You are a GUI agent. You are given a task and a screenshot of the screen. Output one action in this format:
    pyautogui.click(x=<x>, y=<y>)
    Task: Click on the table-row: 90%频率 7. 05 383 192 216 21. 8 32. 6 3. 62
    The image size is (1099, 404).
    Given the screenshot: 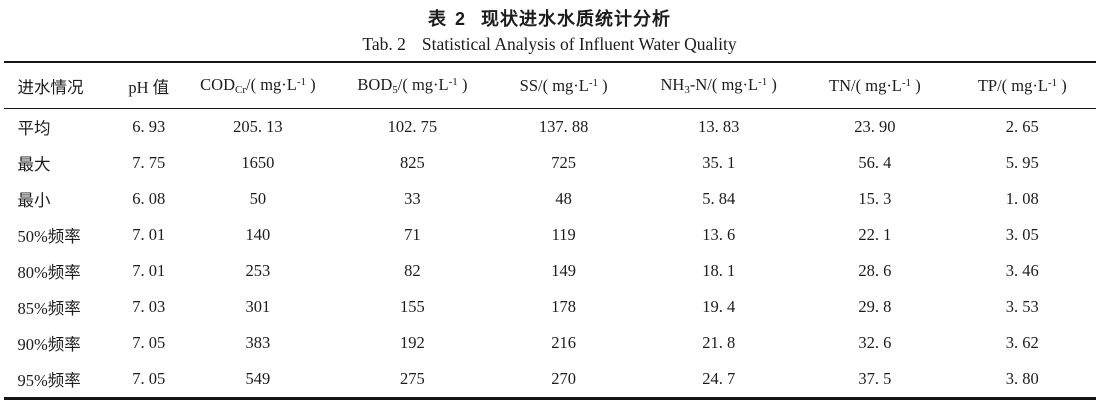 What is the action you would take?
    pyautogui.click(x=550, y=343)
    